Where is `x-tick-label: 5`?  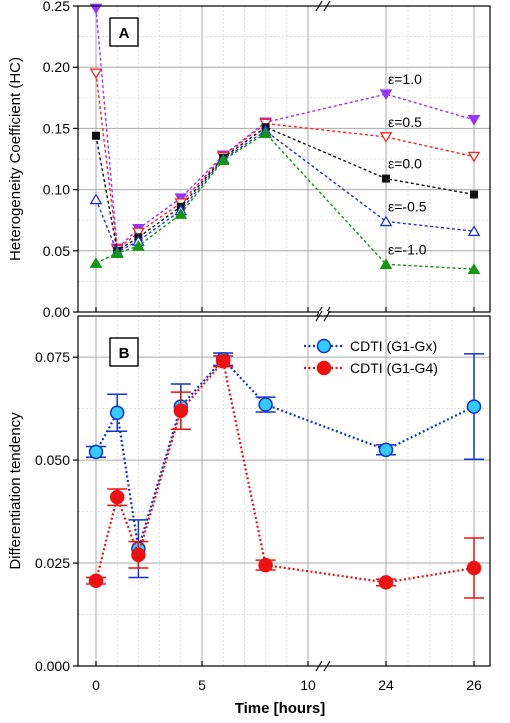
x-tick-label: 5 is located at coordinates (202, 685).